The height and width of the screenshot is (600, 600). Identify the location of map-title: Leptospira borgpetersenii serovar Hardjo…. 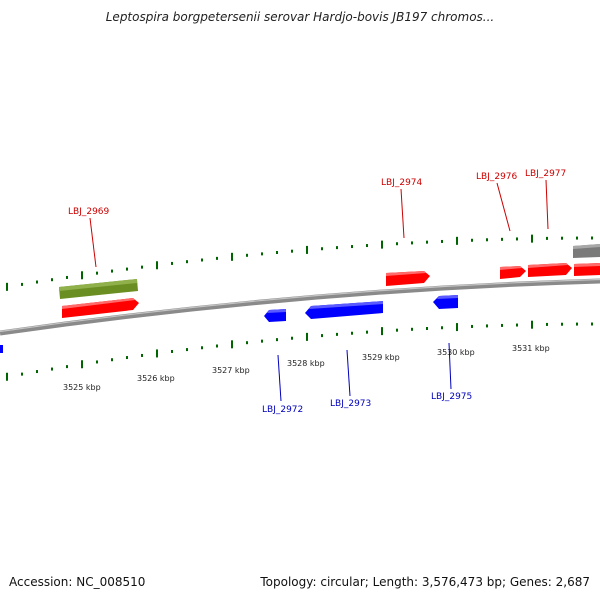
(300, 17).